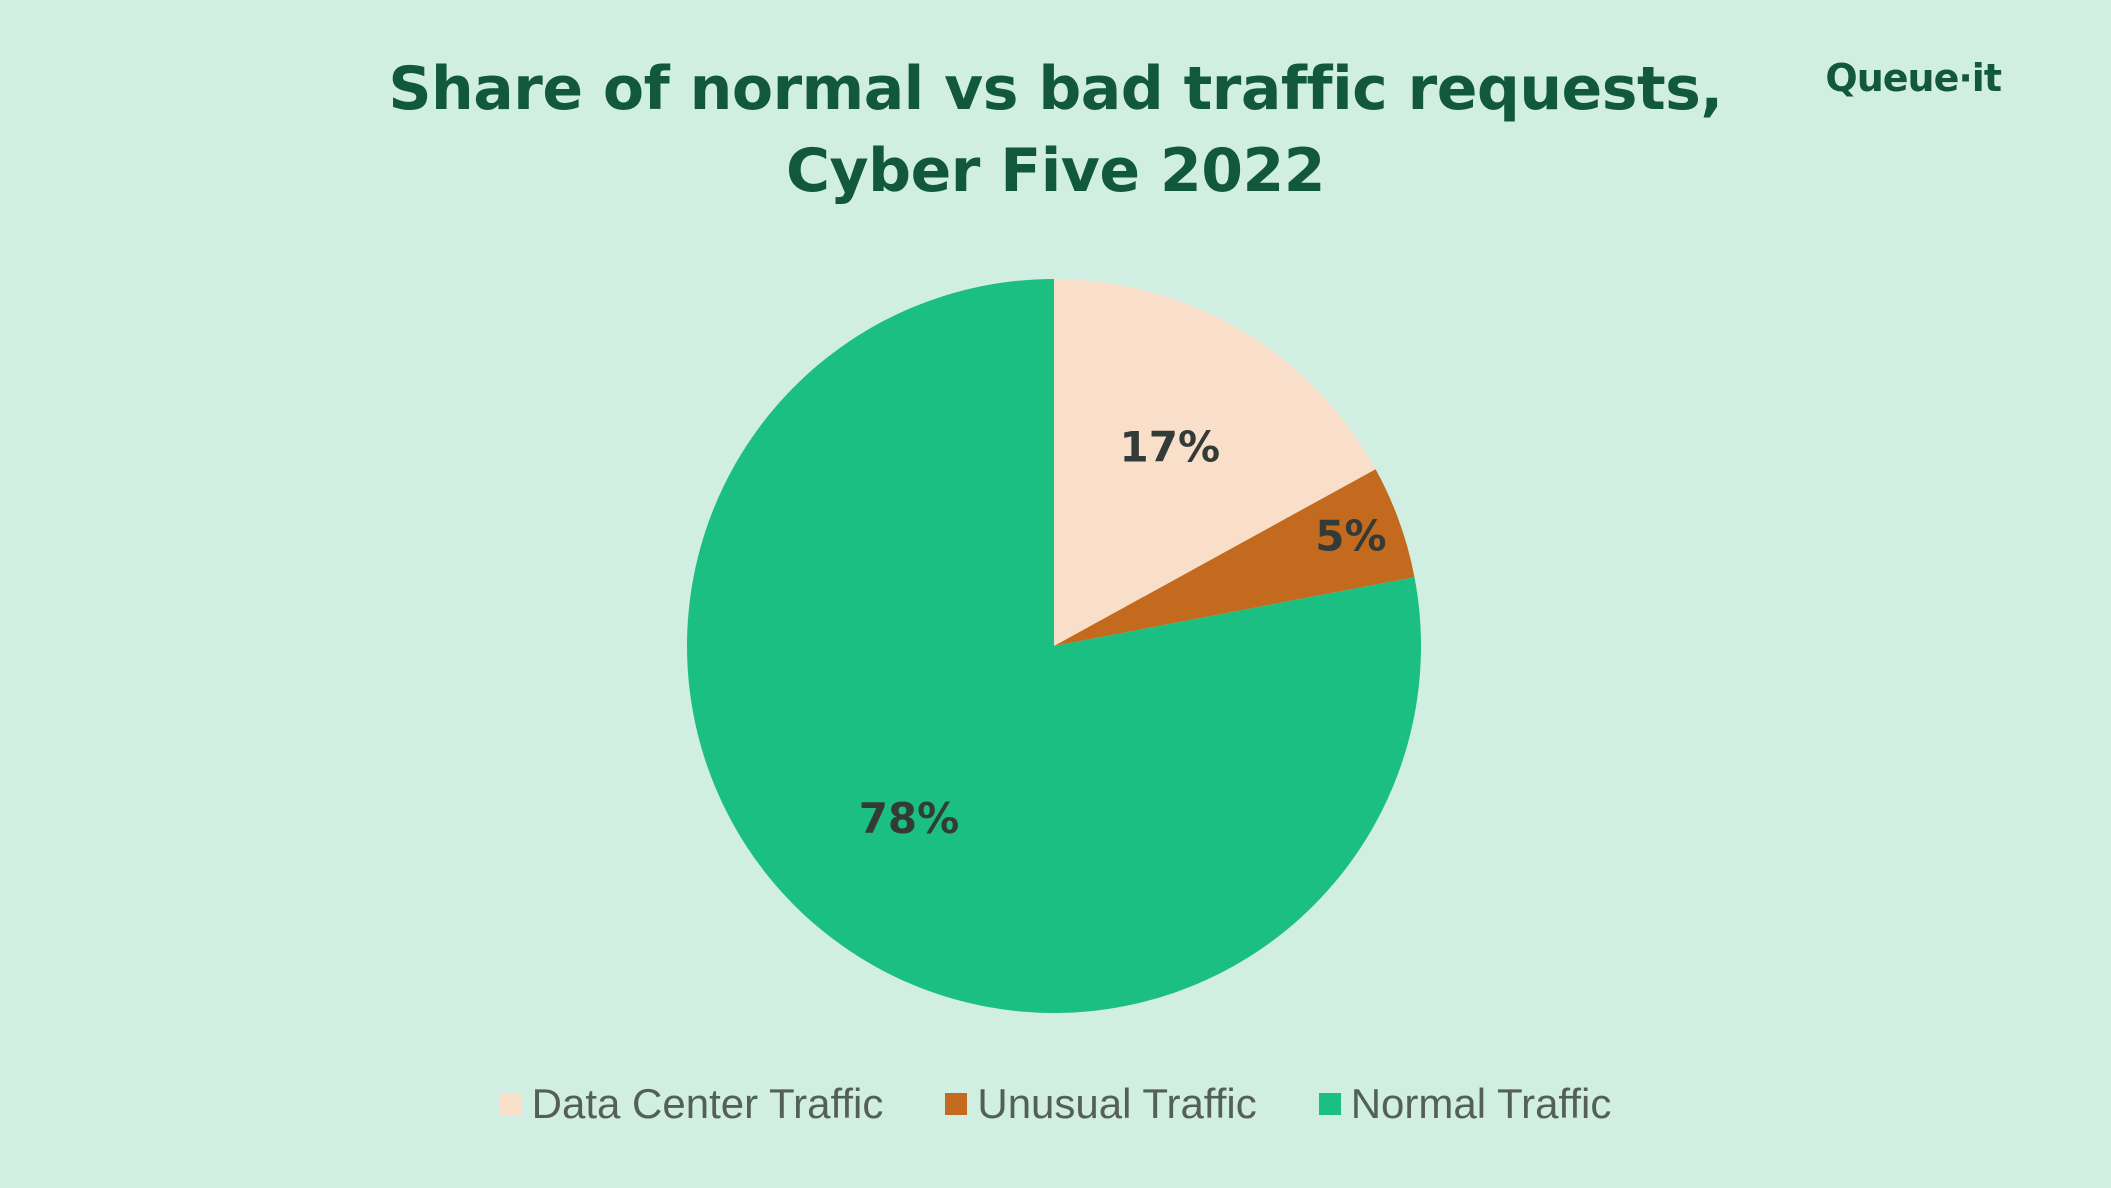 The width and height of the screenshot is (2111, 1188). What do you see at coordinates (1350, 536) in the screenshot?
I see `data-label-unusual-traffic: 5%` at bounding box center [1350, 536].